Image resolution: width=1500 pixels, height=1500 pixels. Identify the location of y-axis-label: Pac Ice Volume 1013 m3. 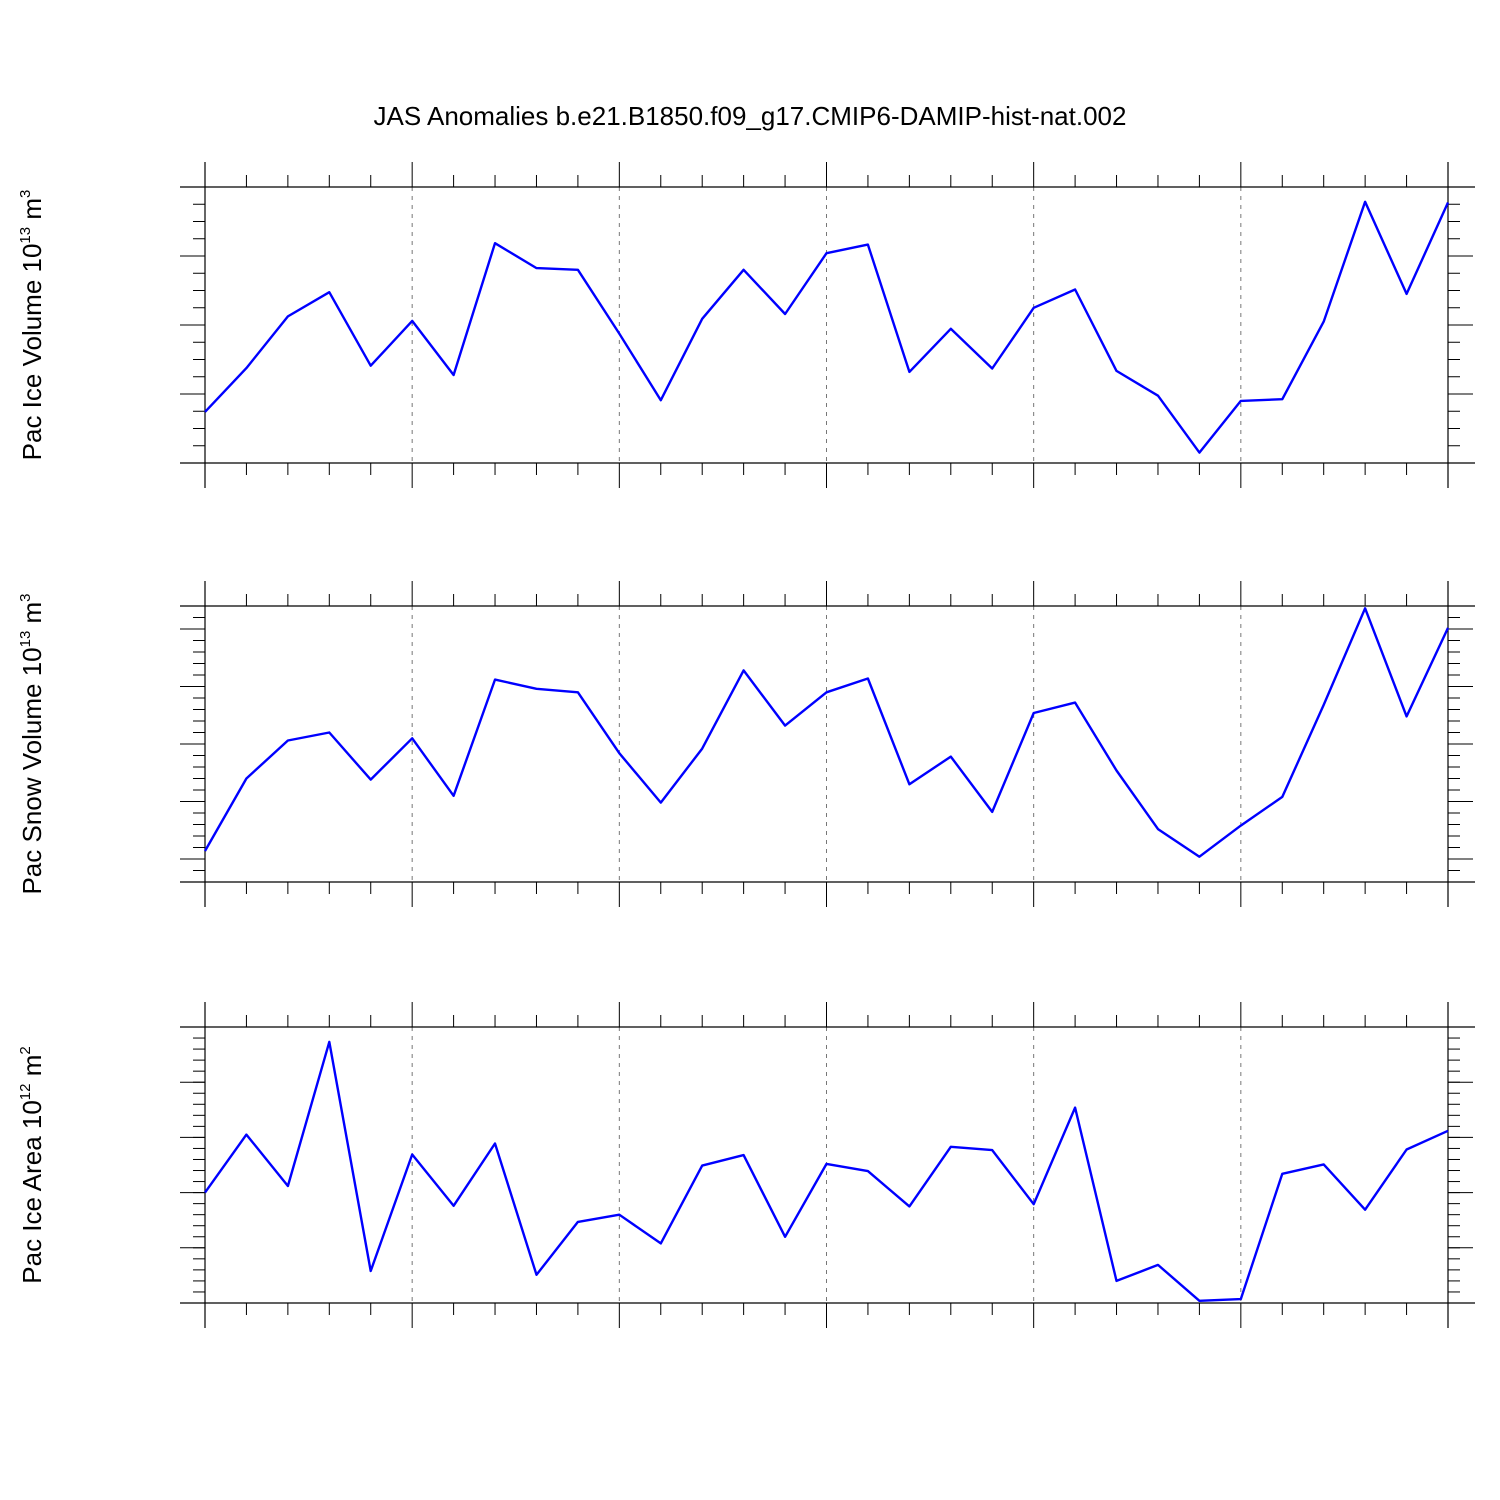
(32, 325).